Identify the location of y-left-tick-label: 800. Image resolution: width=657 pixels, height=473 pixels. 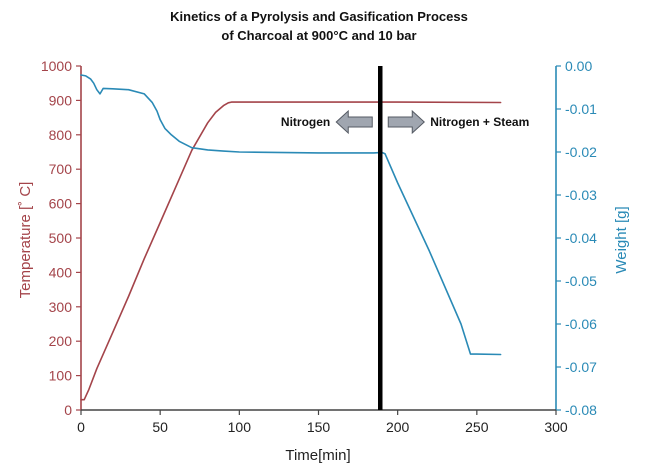
(61, 135).